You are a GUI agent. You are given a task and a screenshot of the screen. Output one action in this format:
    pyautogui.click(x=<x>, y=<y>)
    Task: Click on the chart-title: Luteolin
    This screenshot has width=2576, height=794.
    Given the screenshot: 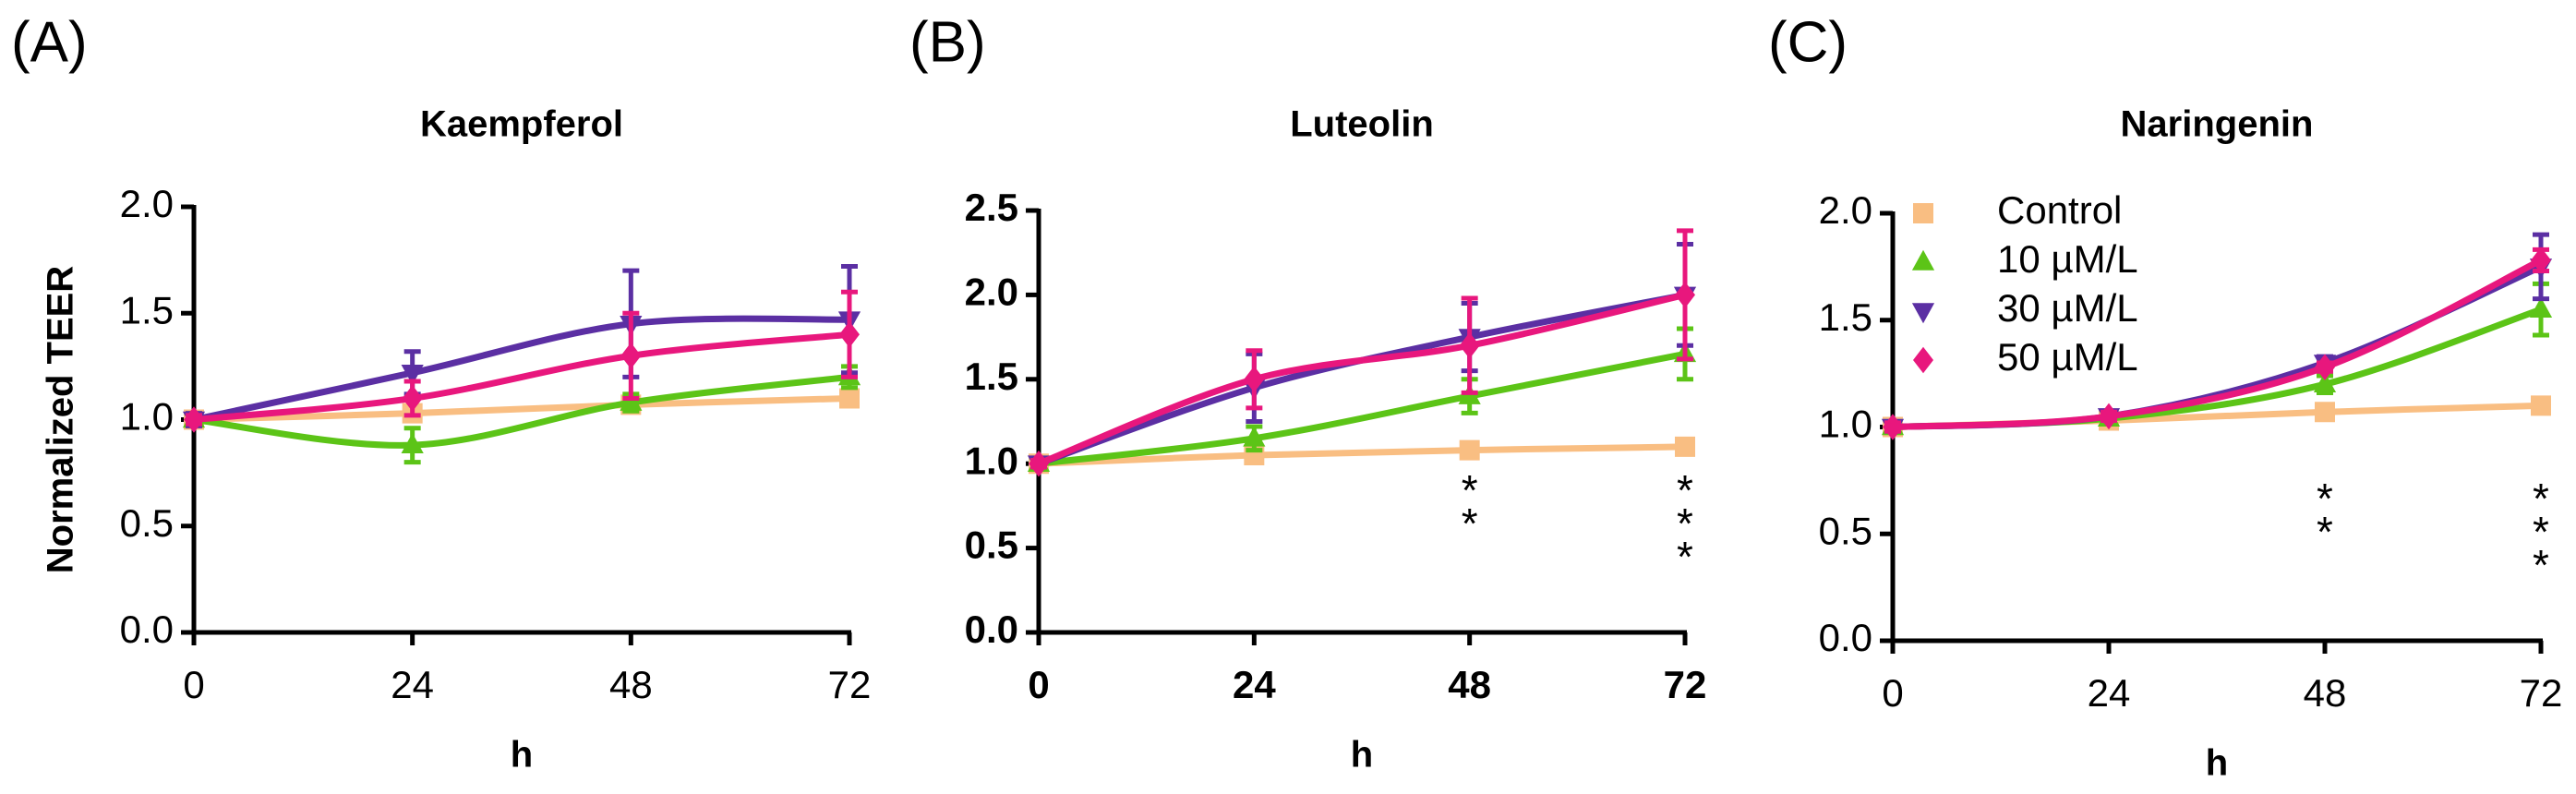 What is the action you would take?
    pyautogui.click(x=1362, y=124)
    